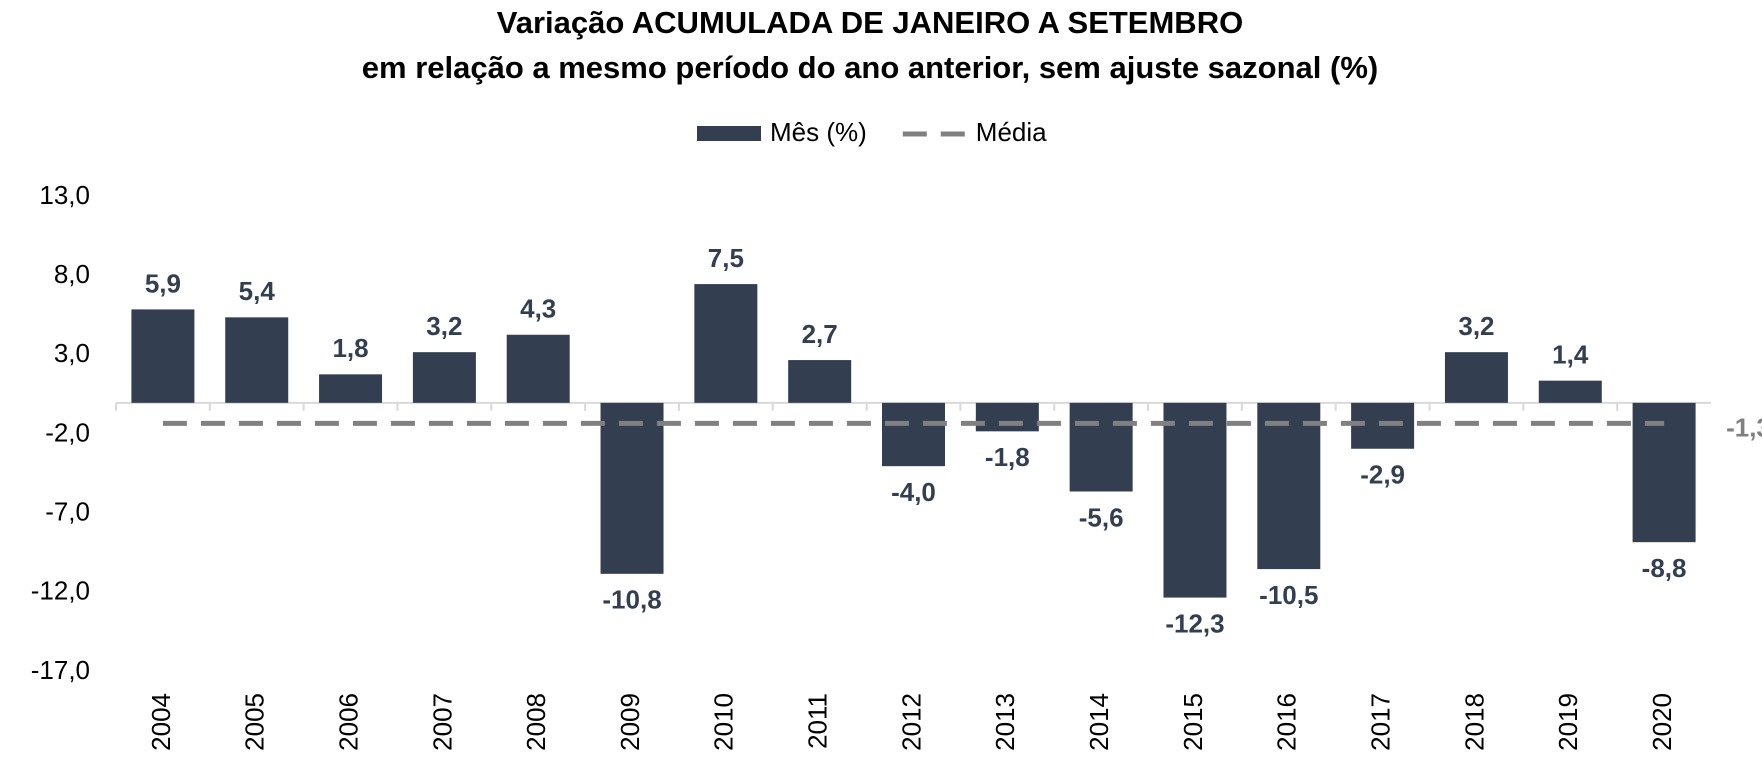 The image size is (1762, 765). Describe the element at coordinates (1474, 722) in the screenshot. I see `x-tick-label: 2018` at that location.